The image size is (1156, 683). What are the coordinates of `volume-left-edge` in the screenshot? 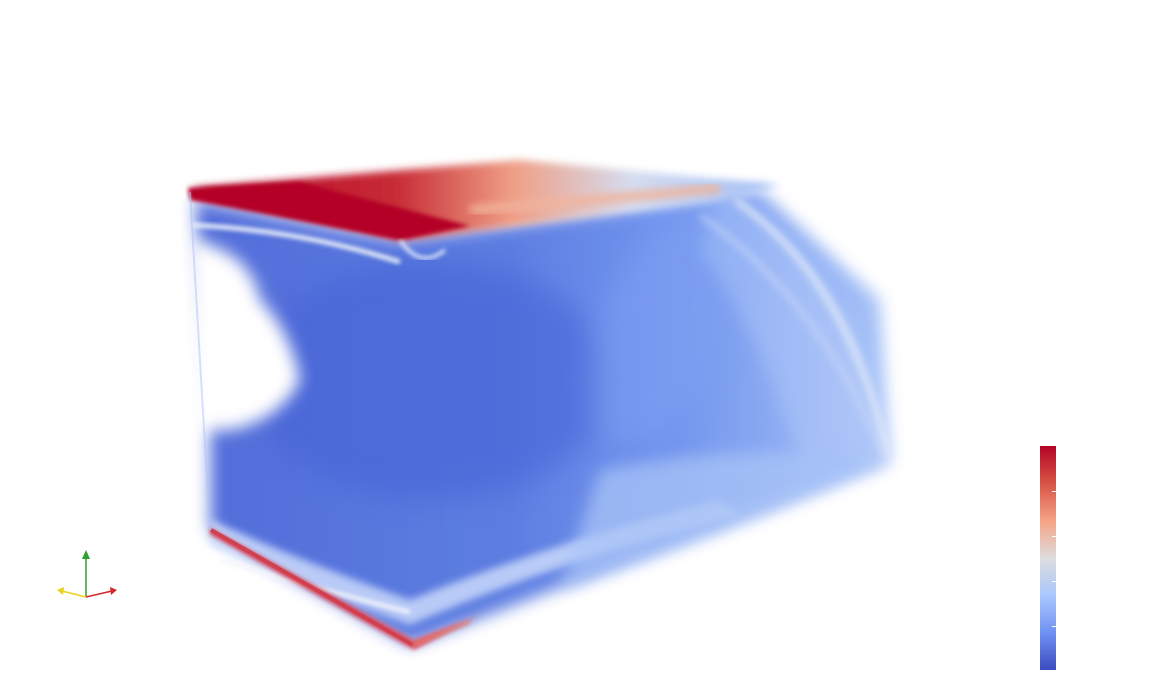 It's located at (200, 361).